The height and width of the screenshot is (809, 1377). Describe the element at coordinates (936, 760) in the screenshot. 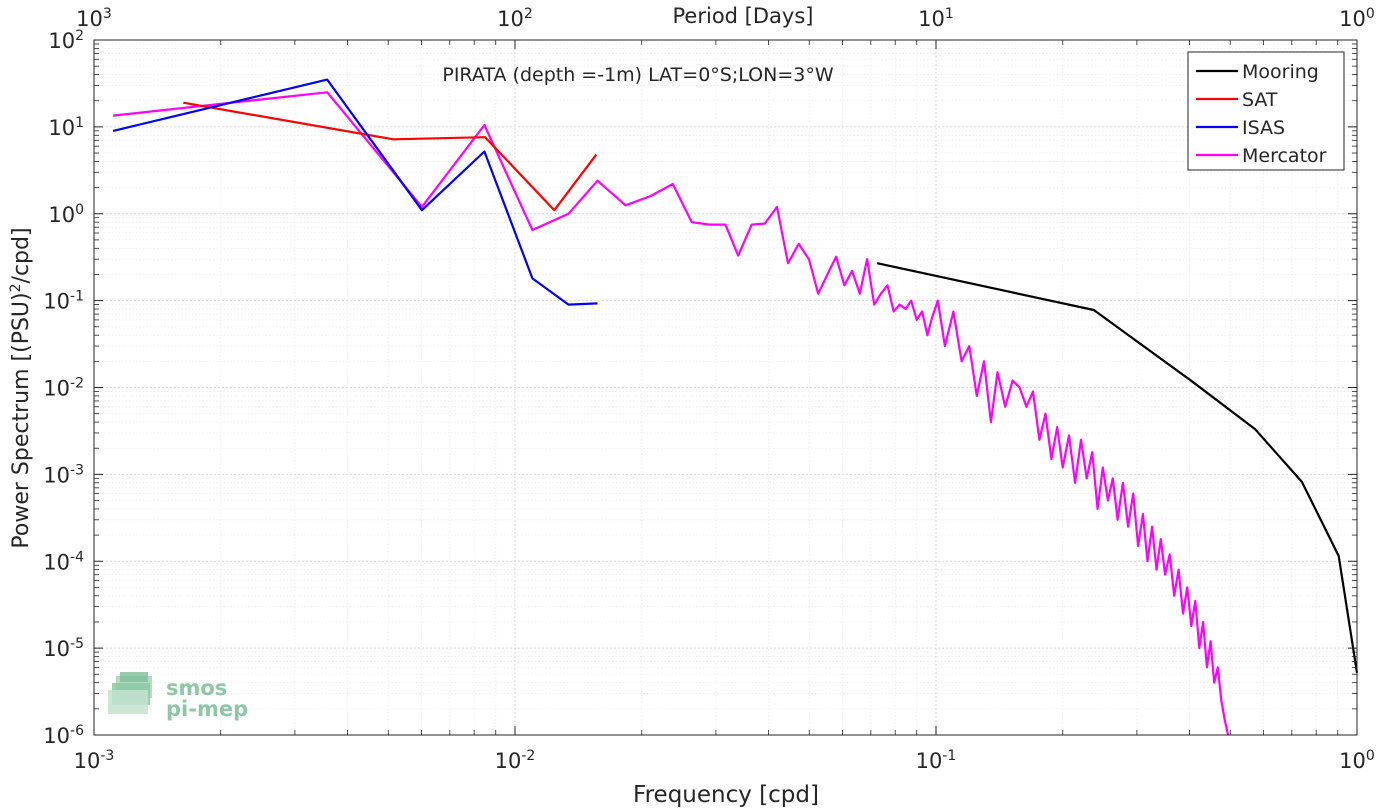

I see `x-tick-label: 10⁻¹` at that location.